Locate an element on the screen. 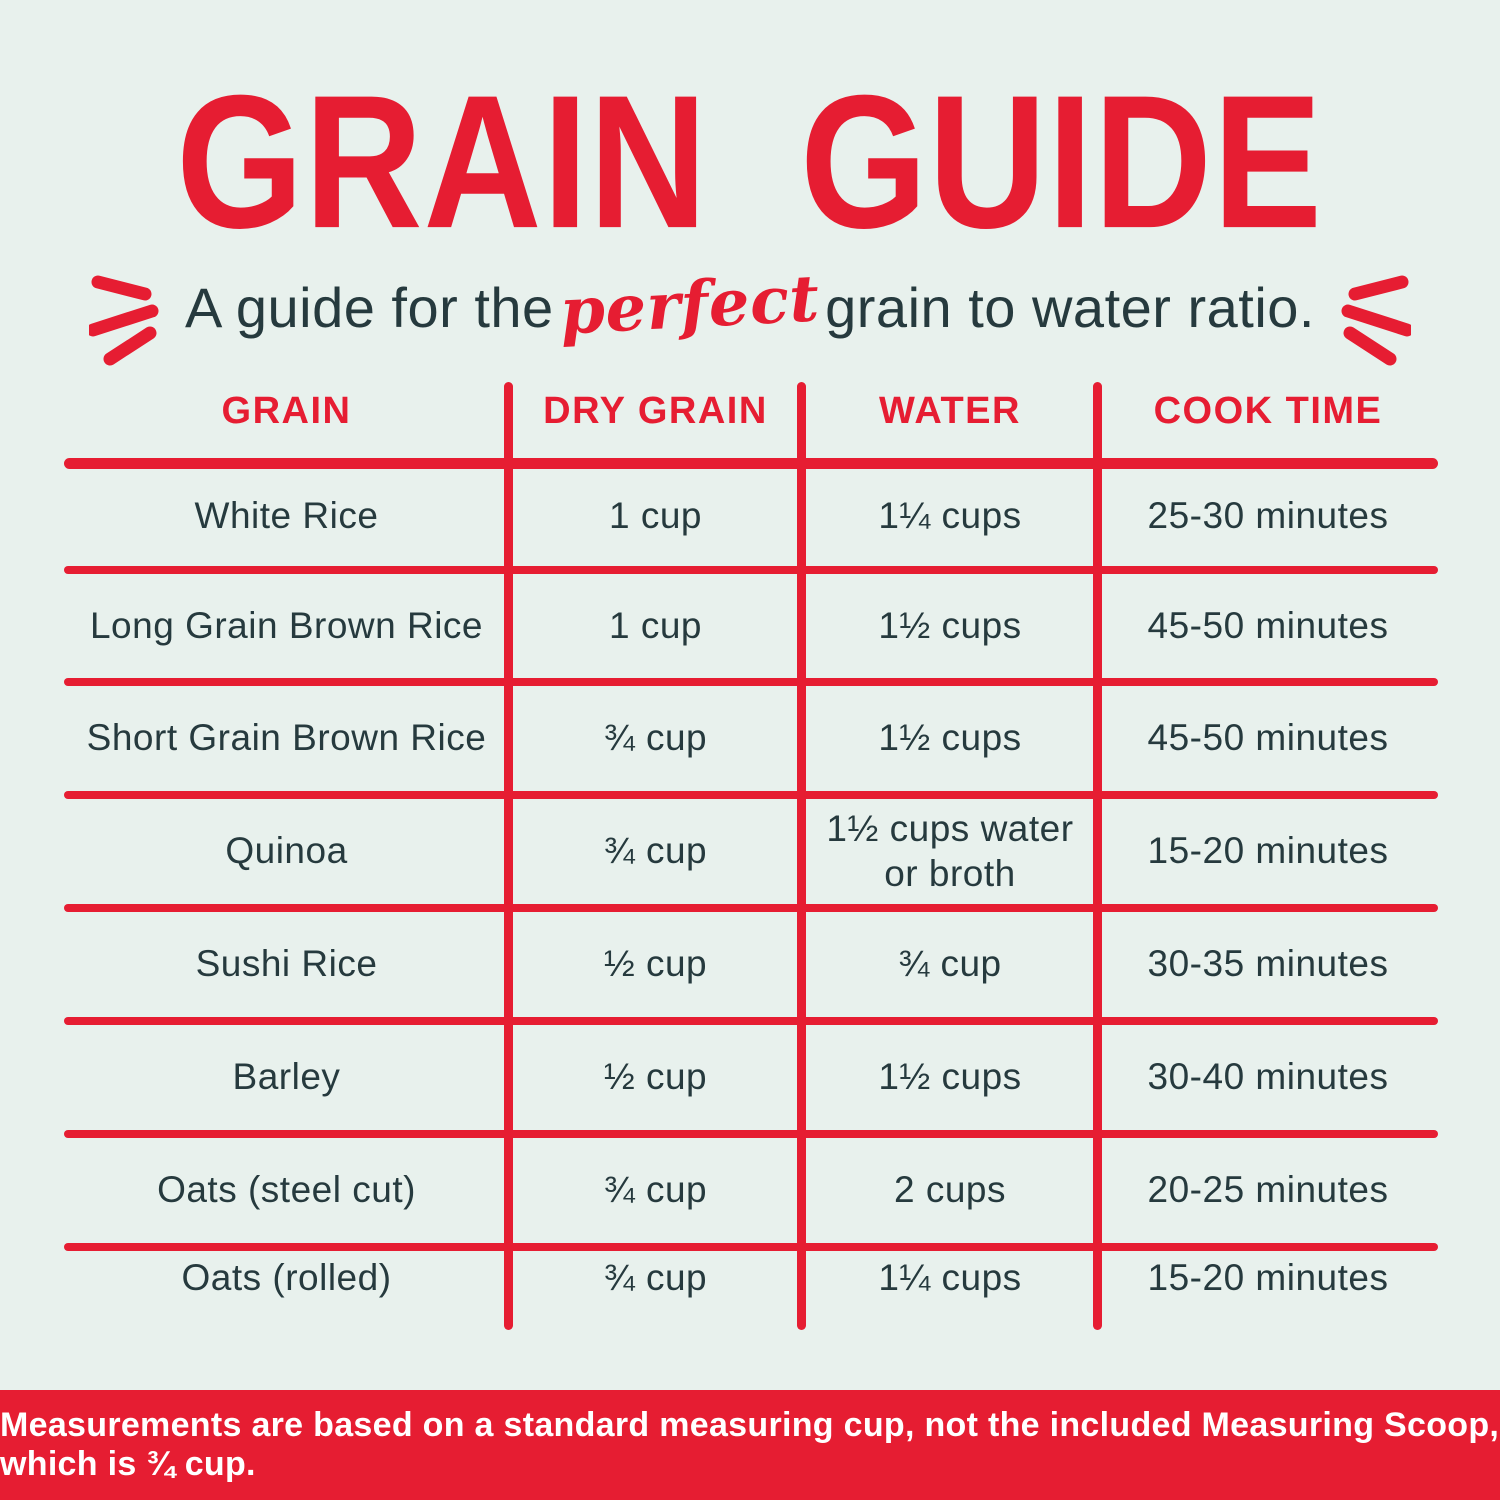 Image resolution: width=1500 pixels, height=1500 pixels. cell-cook-time: 20-25 minutes is located at coordinates (1268, 1190).